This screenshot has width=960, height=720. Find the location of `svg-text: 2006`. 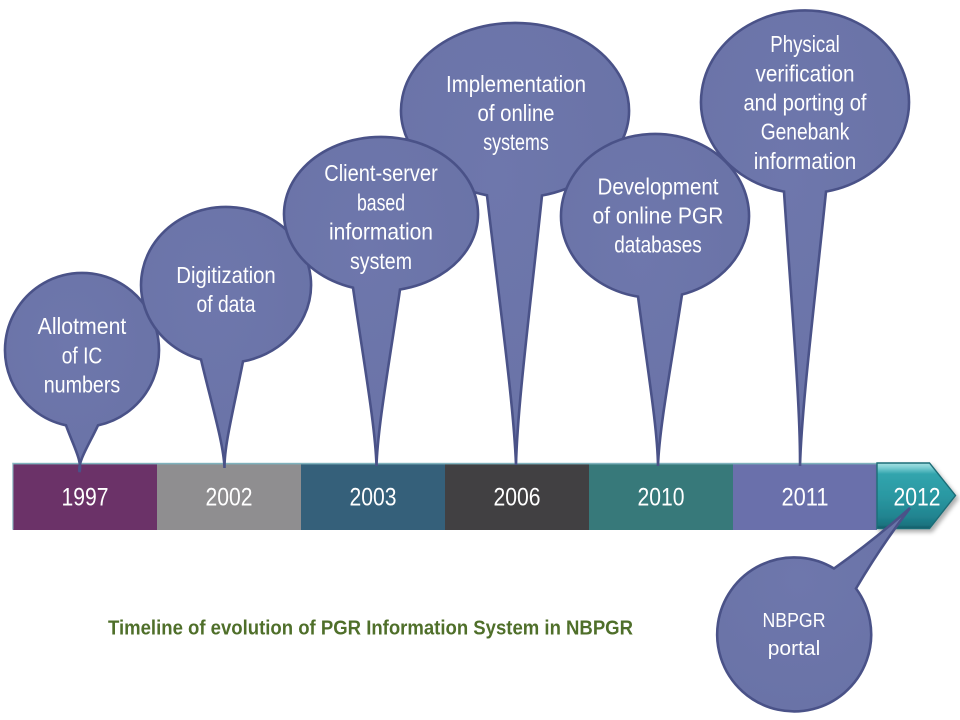

svg-text: 2006 is located at coordinates (517, 498).